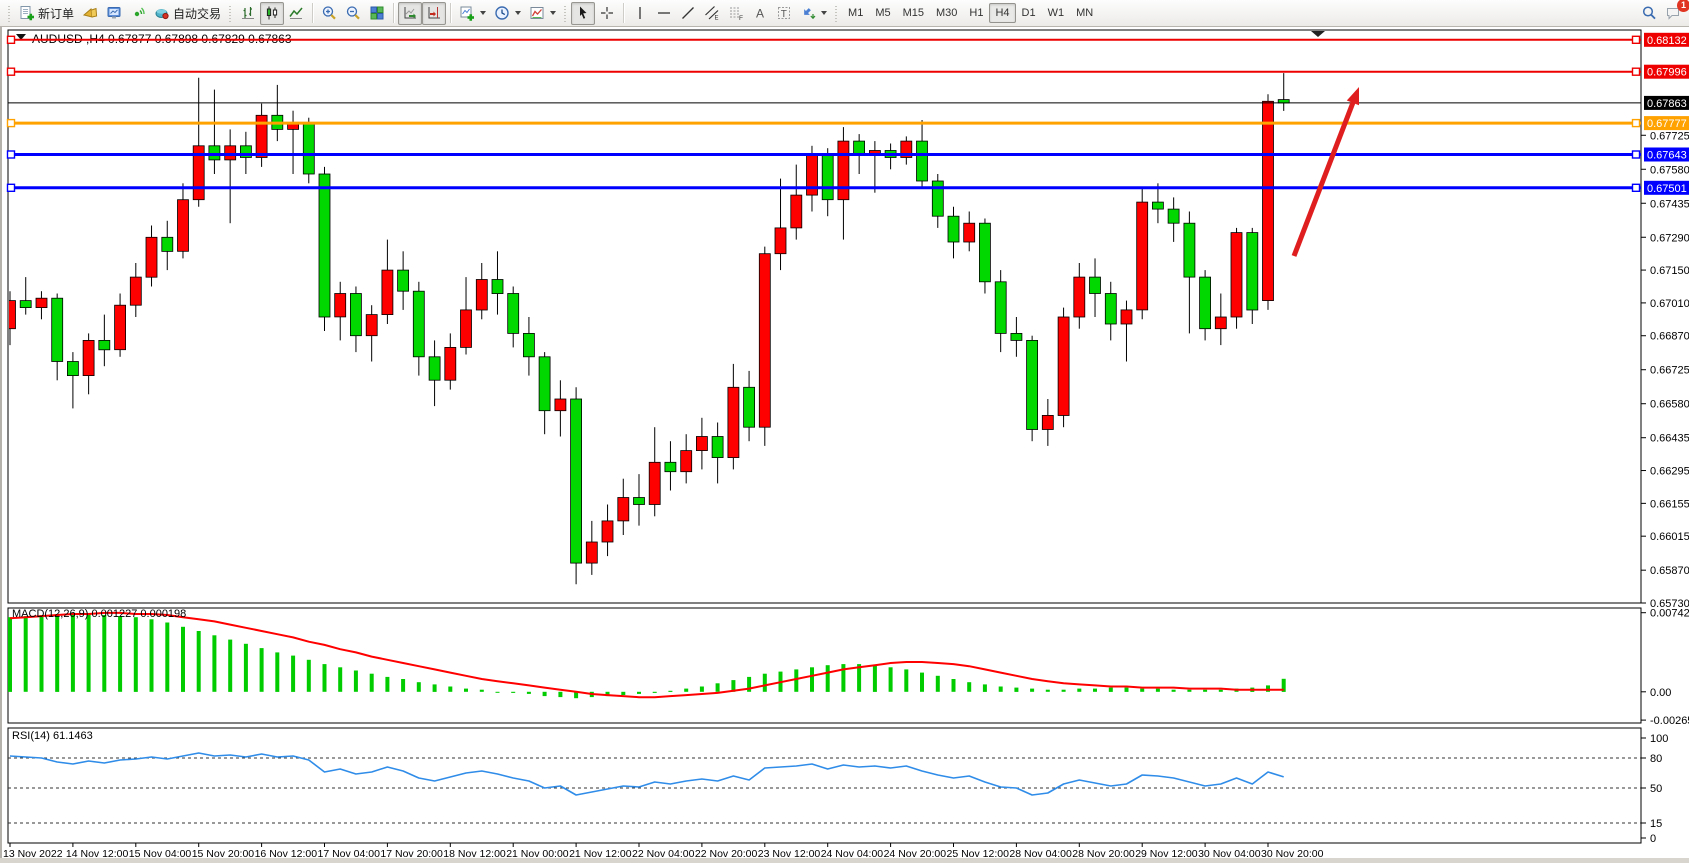 This screenshot has height=863, width=1689. What do you see at coordinates (90, 13) in the screenshot?
I see `alerts-button` at bounding box center [90, 13].